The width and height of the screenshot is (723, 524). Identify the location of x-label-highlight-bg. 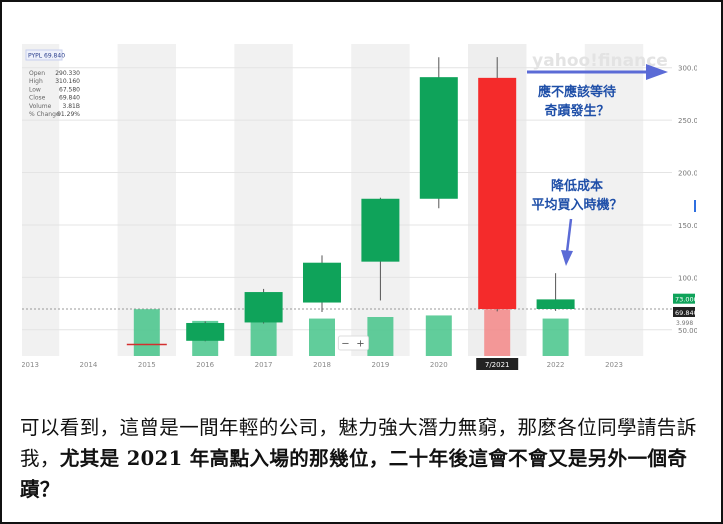
(497, 364).